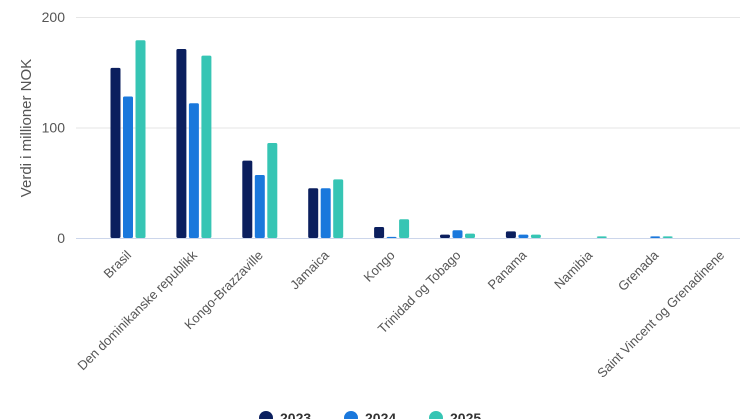 This screenshot has height=419, width=746. I want to click on legend-item-2023: 2023, so click(285, 414).